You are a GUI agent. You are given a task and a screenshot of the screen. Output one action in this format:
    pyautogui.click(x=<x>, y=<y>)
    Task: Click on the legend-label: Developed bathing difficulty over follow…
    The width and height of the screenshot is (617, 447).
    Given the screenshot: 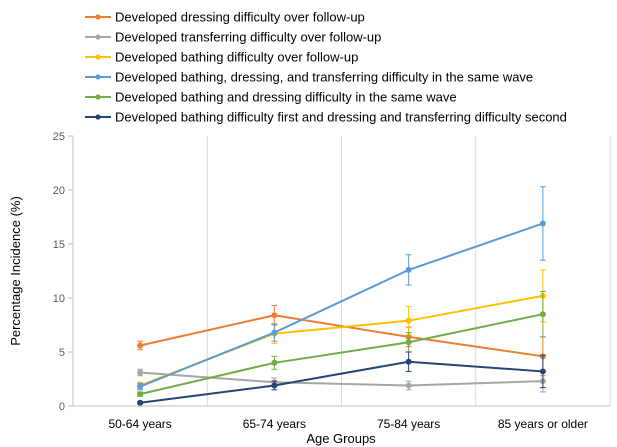 What is the action you would take?
    pyautogui.click(x=236, y=57)
    